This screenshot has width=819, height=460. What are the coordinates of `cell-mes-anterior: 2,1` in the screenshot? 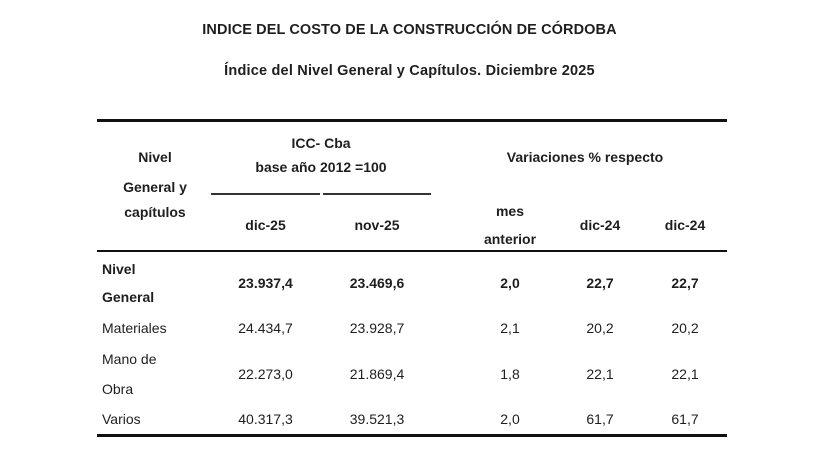 It's located at (510, 328).